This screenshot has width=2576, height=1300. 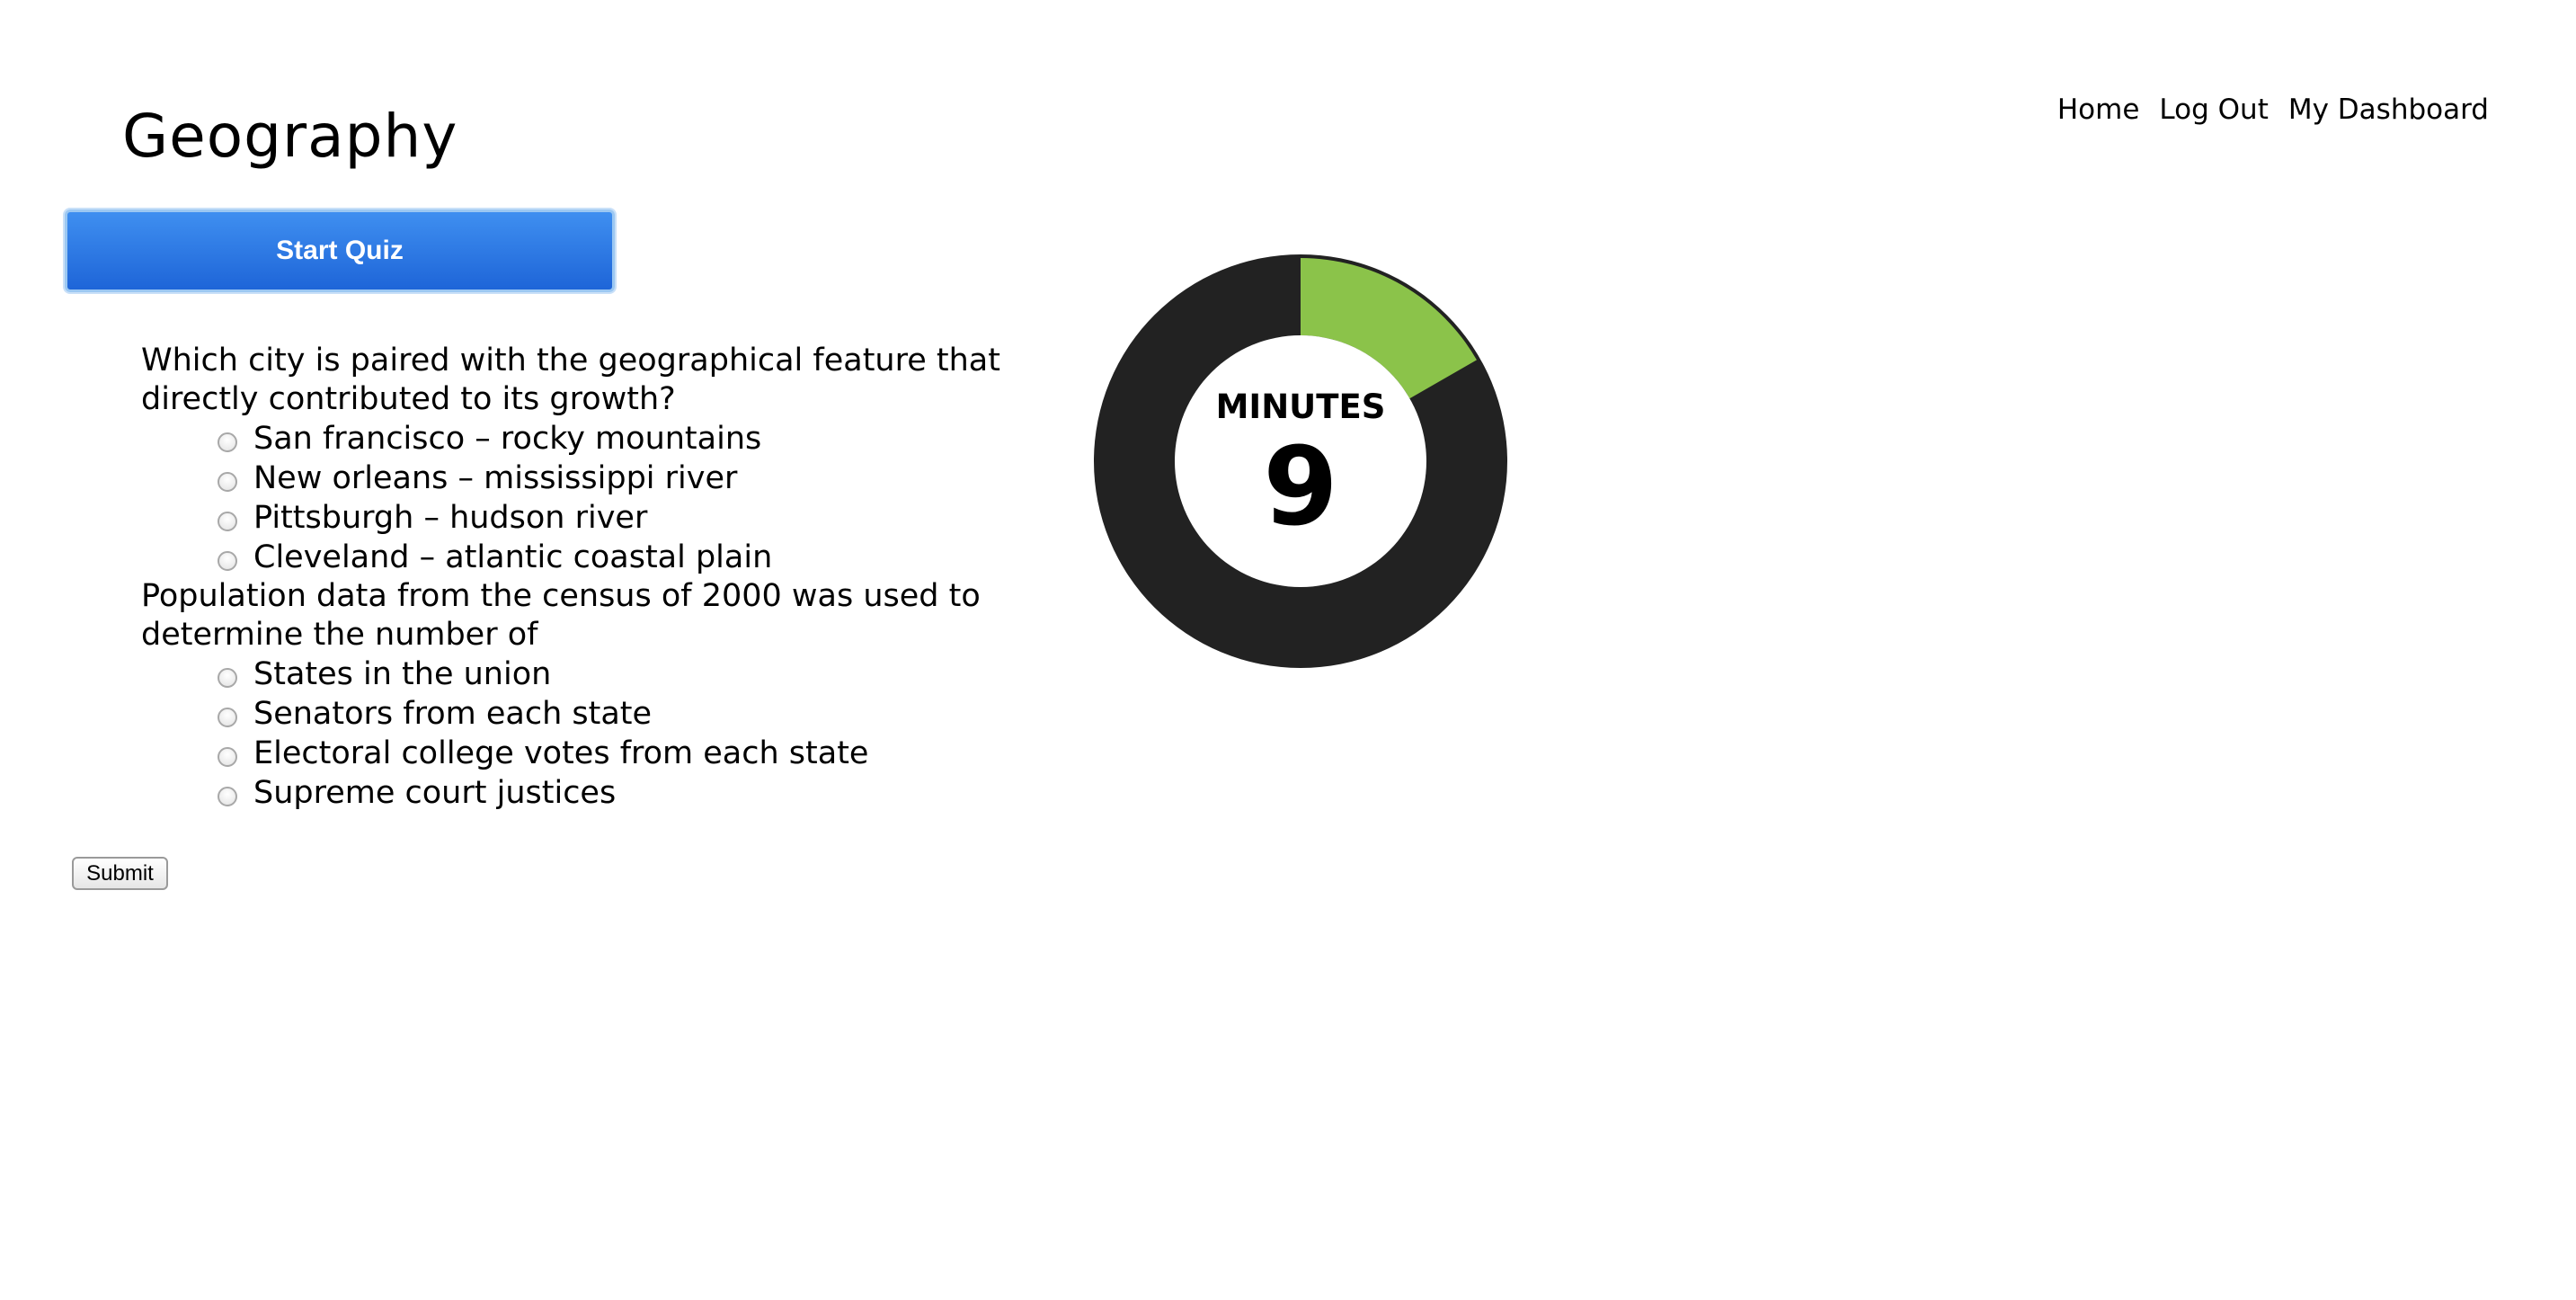 What do you see at coordinates (2388, 109) in the screenshot?
I see `nav-dashboard-link: My Dashboard` at bounding box center [2388, 109].